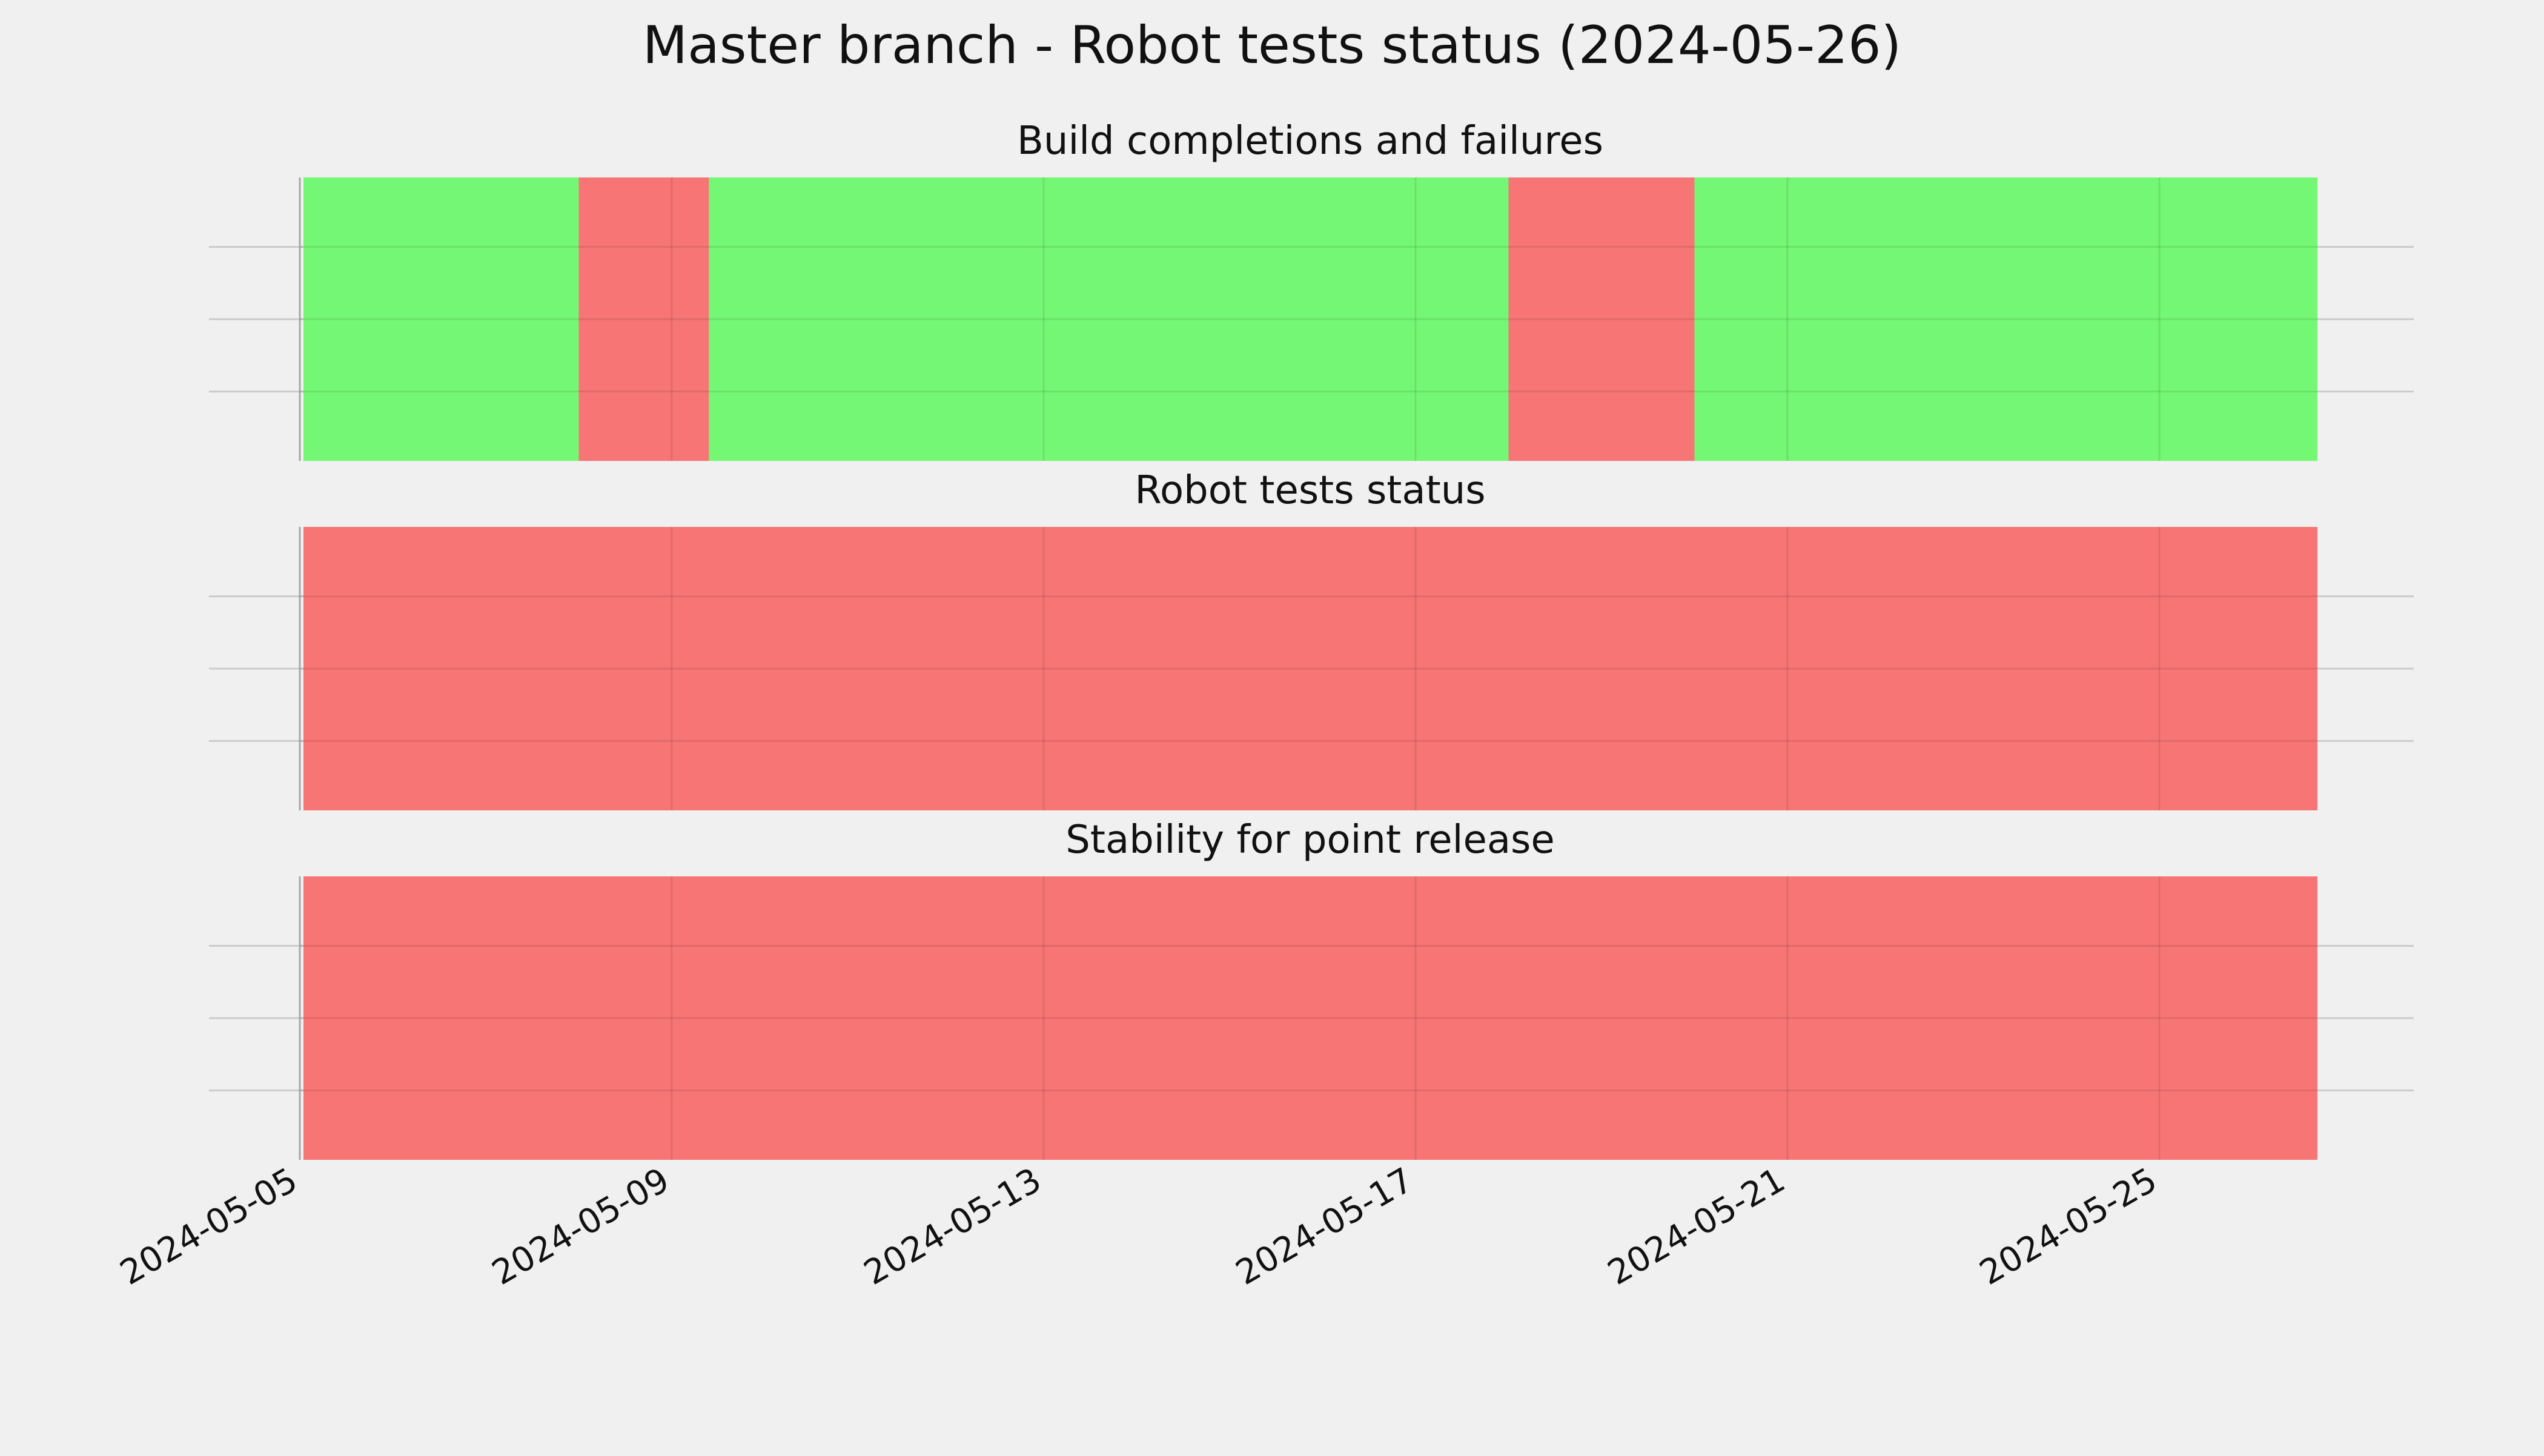  I want to click on panel-subtitle: Robot tests status, so click(1310, 490).